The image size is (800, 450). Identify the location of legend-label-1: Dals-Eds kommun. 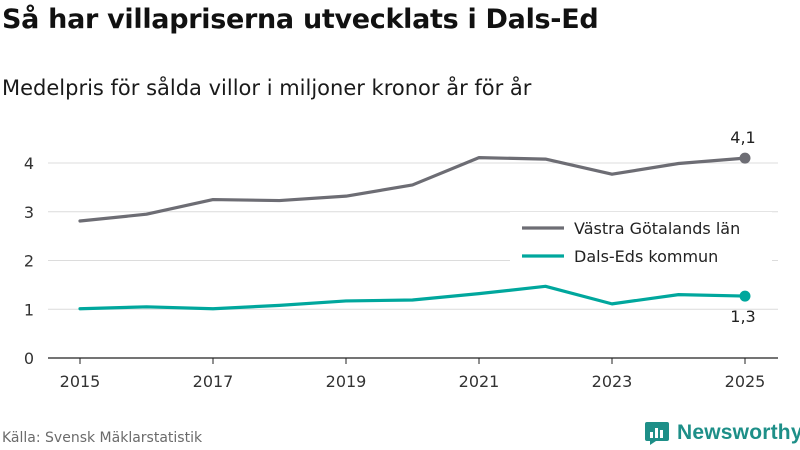
(646, 256).